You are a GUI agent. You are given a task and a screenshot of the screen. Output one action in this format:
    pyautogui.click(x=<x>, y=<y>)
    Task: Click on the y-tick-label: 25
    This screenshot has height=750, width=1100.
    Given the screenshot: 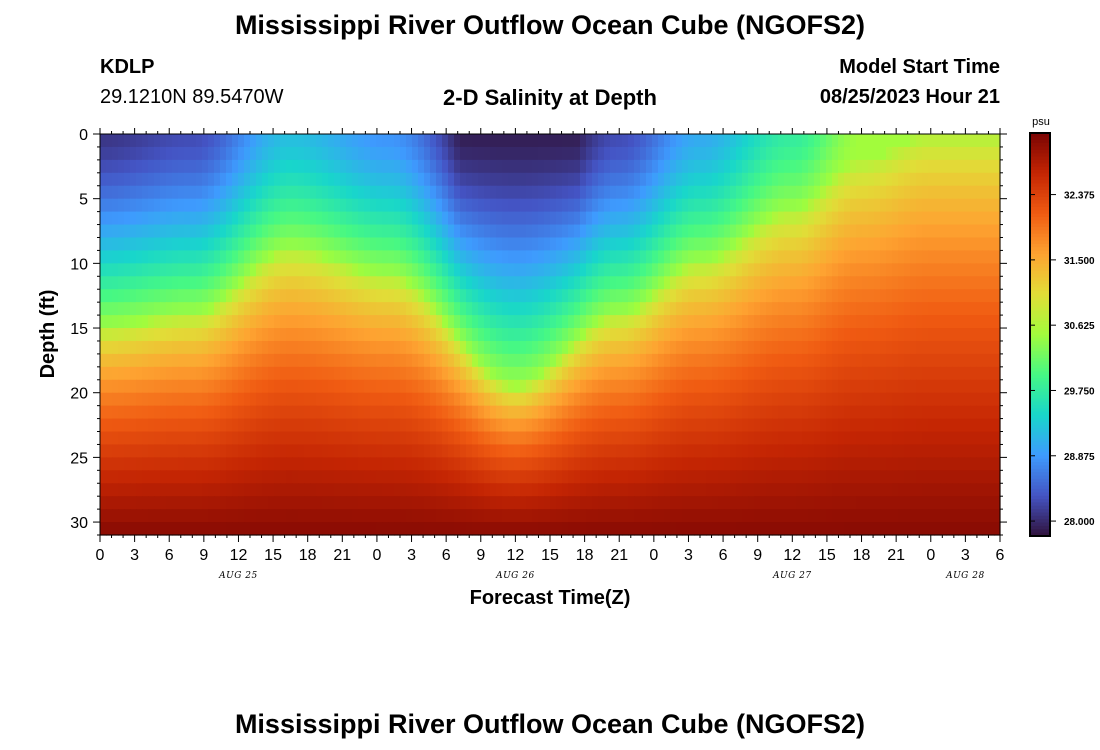 What is the action you would take?
    pyautogui.click(x=79, y=458)
    